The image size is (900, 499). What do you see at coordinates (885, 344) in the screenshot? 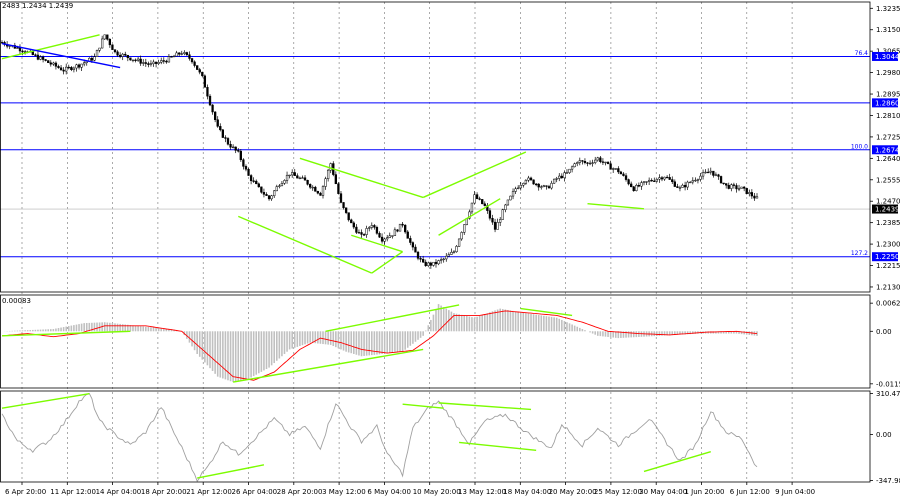
I see `macd-axis: 0.0062 0.00 -0.01158` at bounding box center [885, 344].